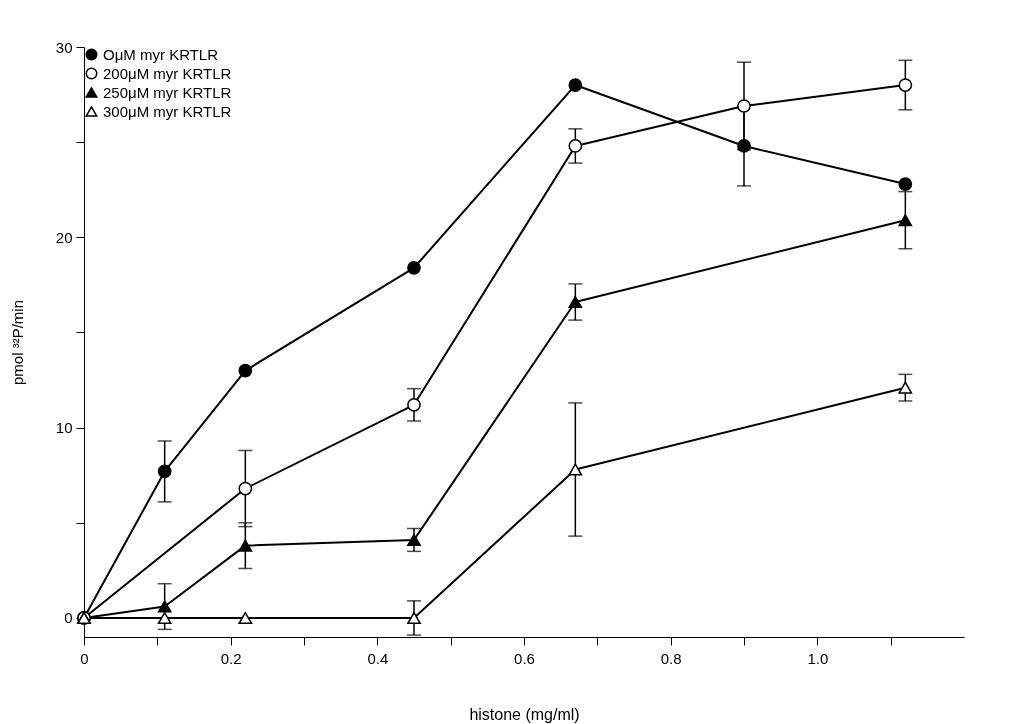  What do you see at coordinates (167, 73) in the screenshot?
I see `legend-label: 200μM myr KRTLR` at bounding box center [167, 73].